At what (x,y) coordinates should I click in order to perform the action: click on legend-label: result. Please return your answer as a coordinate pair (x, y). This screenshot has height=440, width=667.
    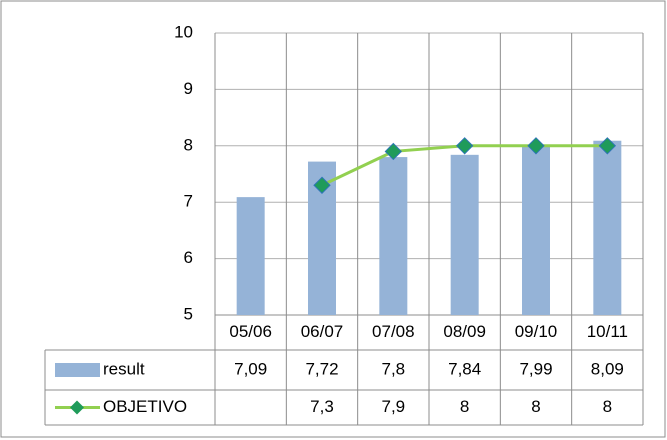
    Looking at the image, I should click on (124, 368).